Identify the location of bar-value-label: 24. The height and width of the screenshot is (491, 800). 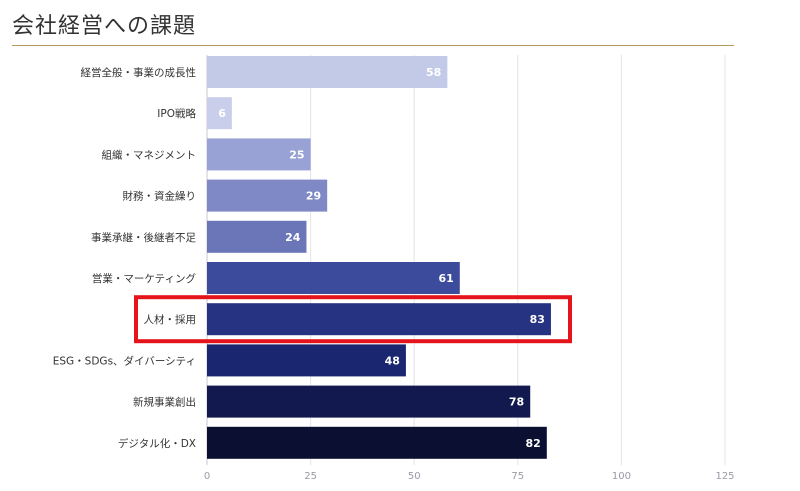
(293, 237).